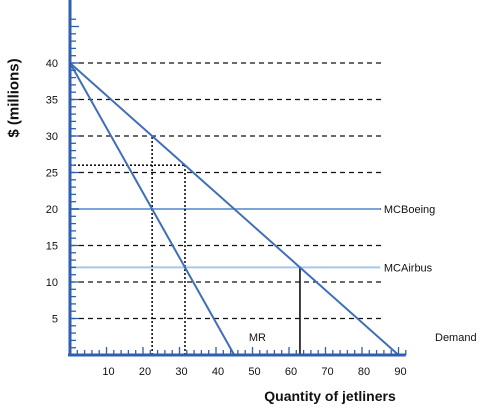 The image size is (482, 413). Describe the element at coordinates (52, 174) in the screenshot. I see `y-tick-label-25: 25` at that location.